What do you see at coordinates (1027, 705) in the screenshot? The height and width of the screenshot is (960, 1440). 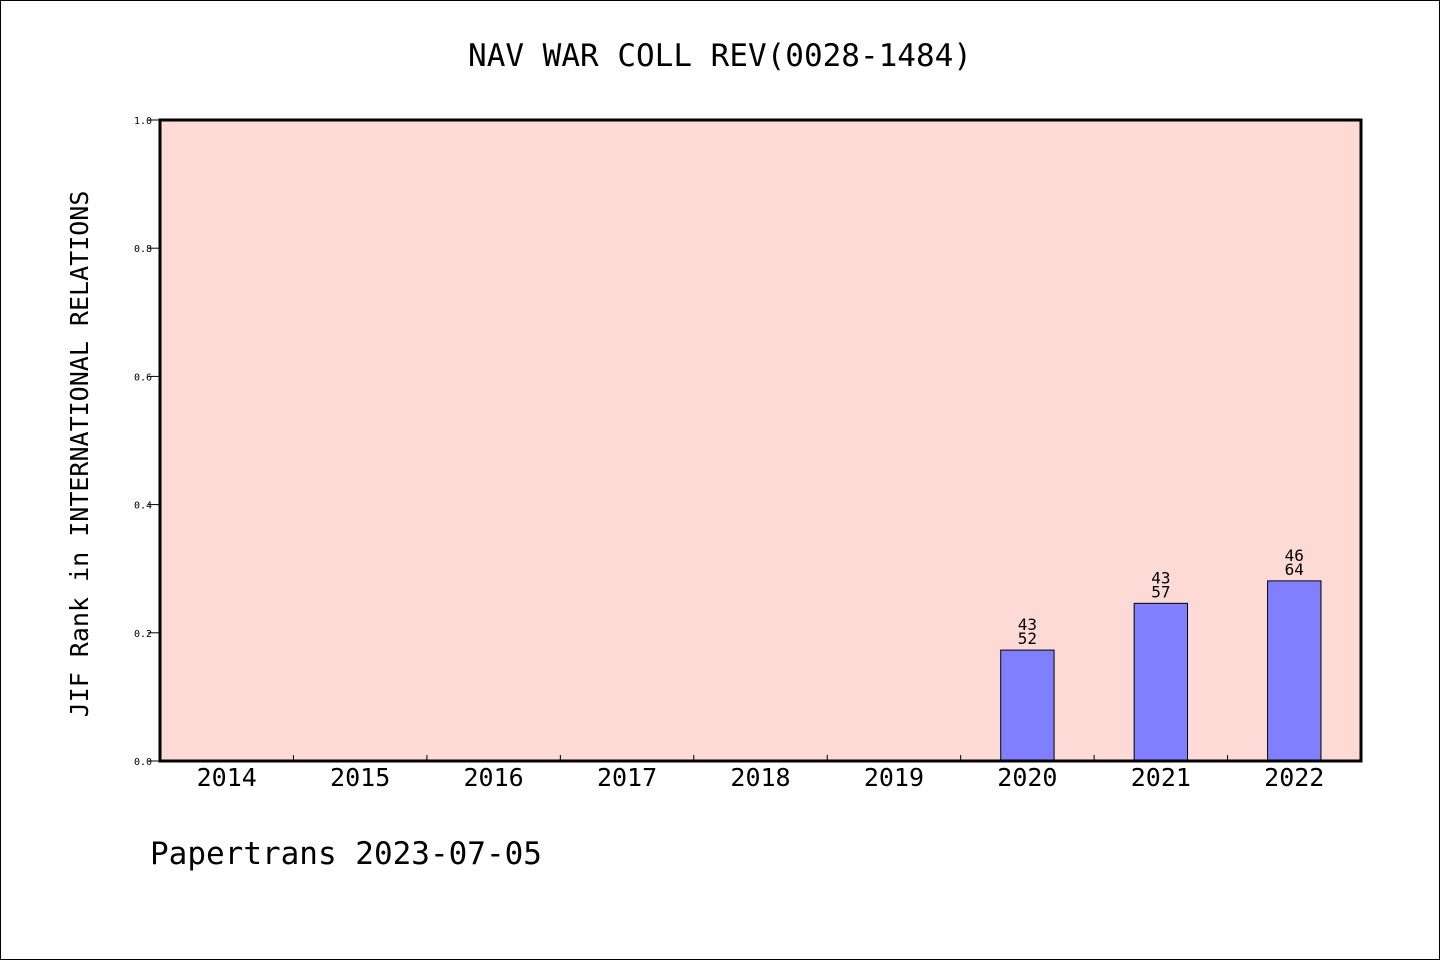 I see `bar-2020` at bounding box center [1027, 705].